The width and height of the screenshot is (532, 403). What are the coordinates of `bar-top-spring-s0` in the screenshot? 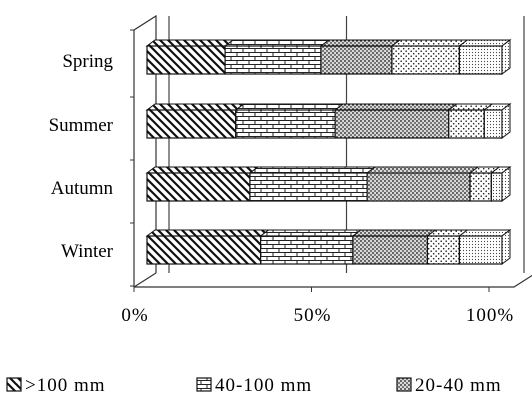 It's located at (190, 43).